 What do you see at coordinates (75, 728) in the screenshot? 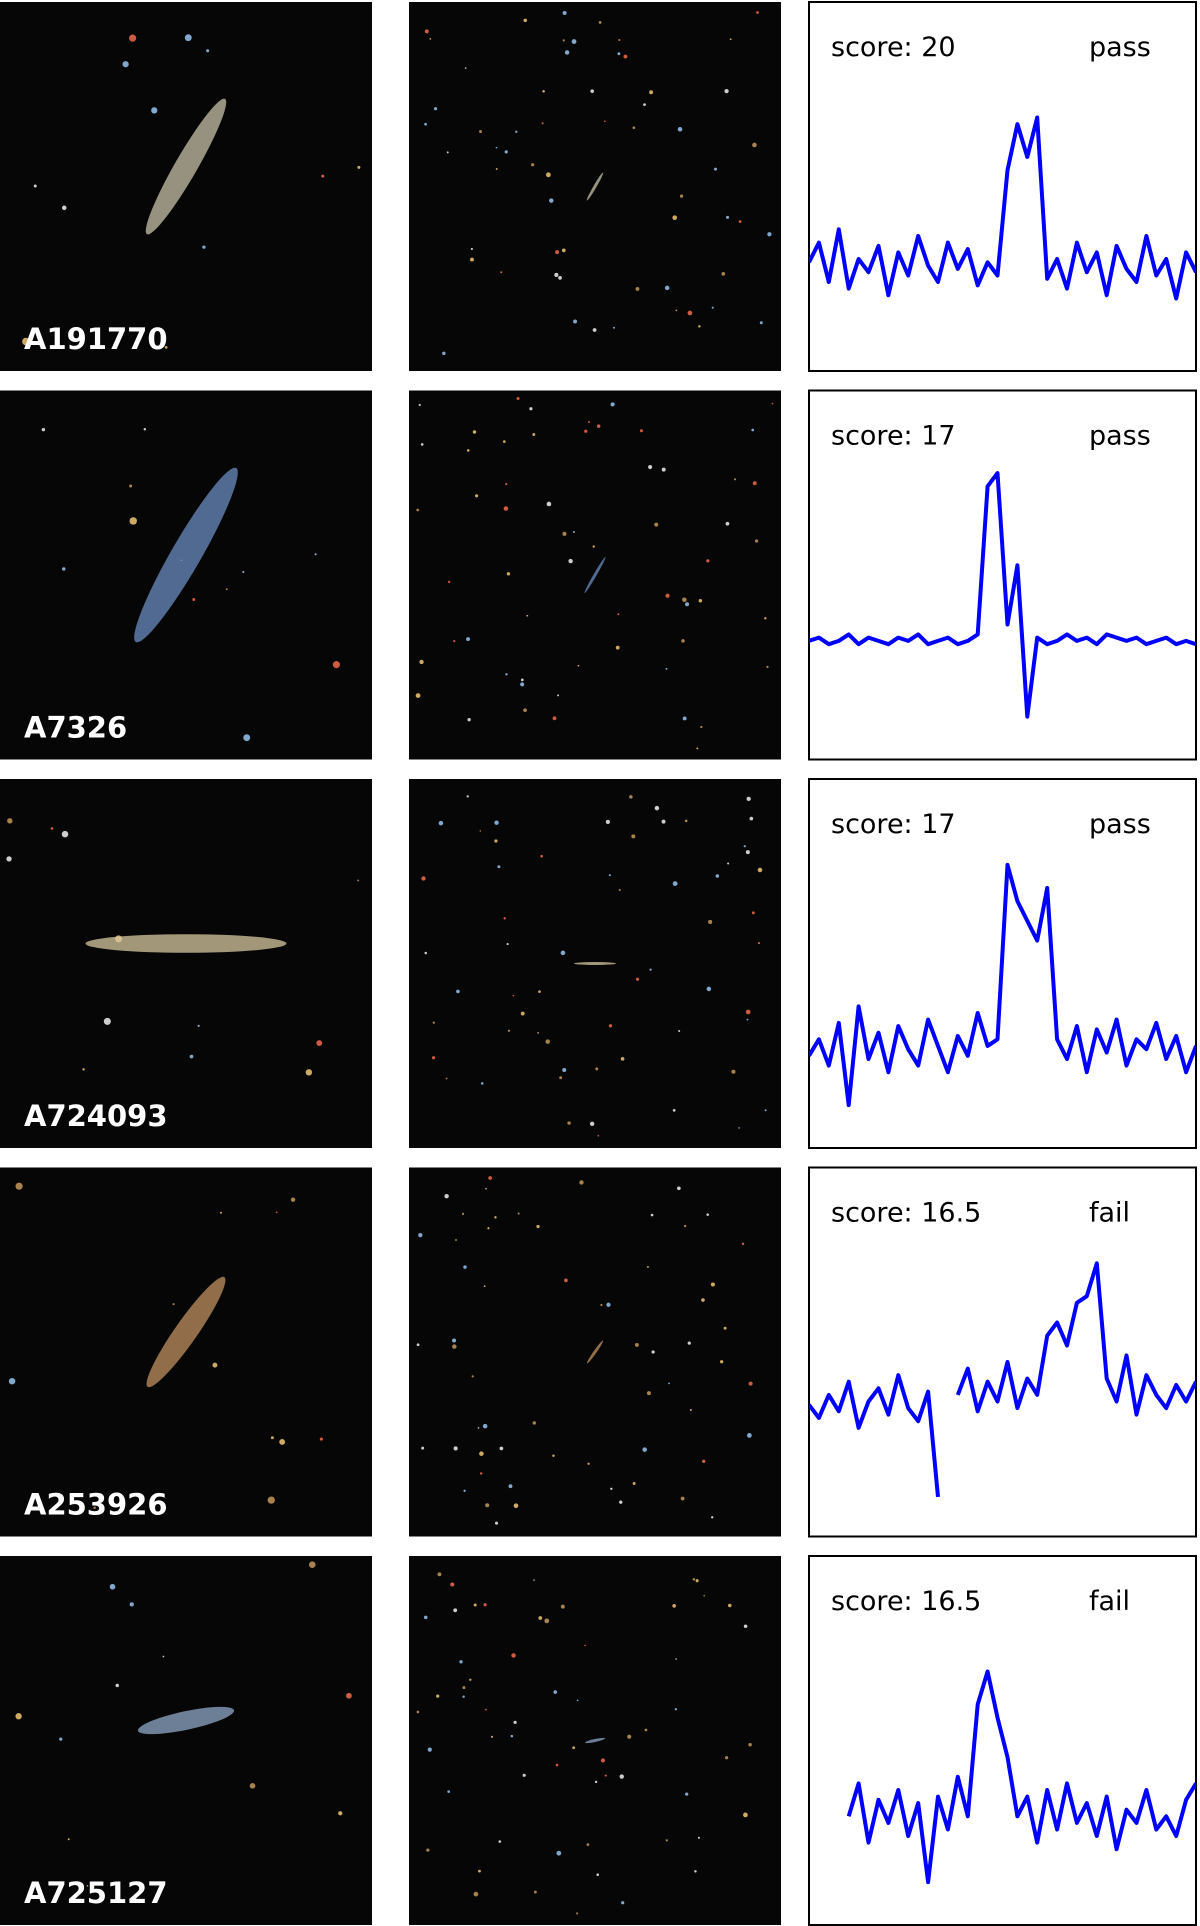
I see `object-label: A7326` at bounding box center [75, 728].